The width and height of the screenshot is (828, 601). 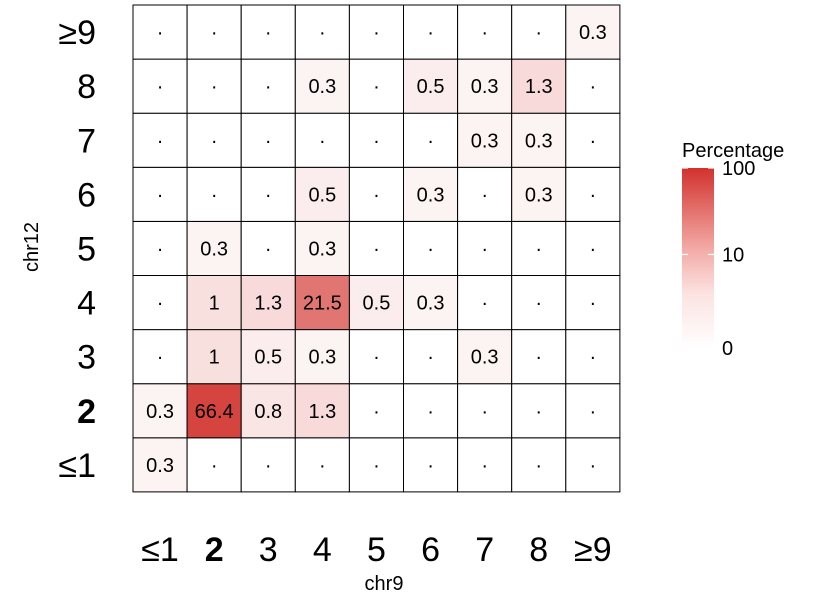 I want to click on heatmap-cell: 0.8, so click(x=268, y=411).